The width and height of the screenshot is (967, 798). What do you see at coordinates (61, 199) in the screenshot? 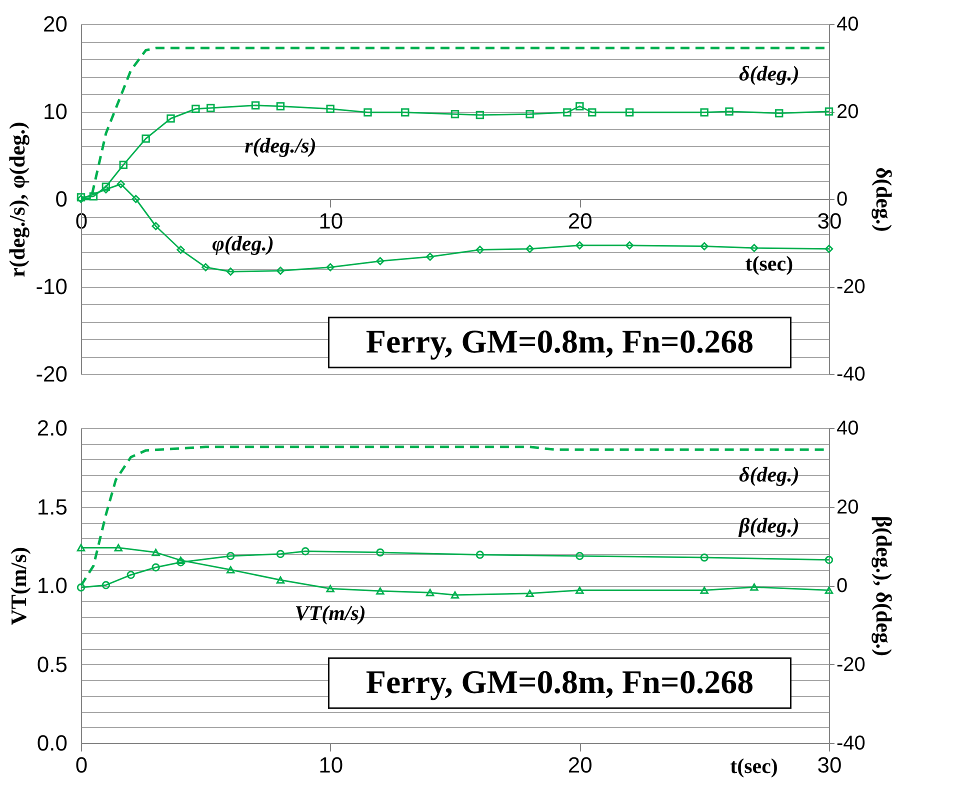
I see `y-tick-label: 0` at bounding box center [61, 199].